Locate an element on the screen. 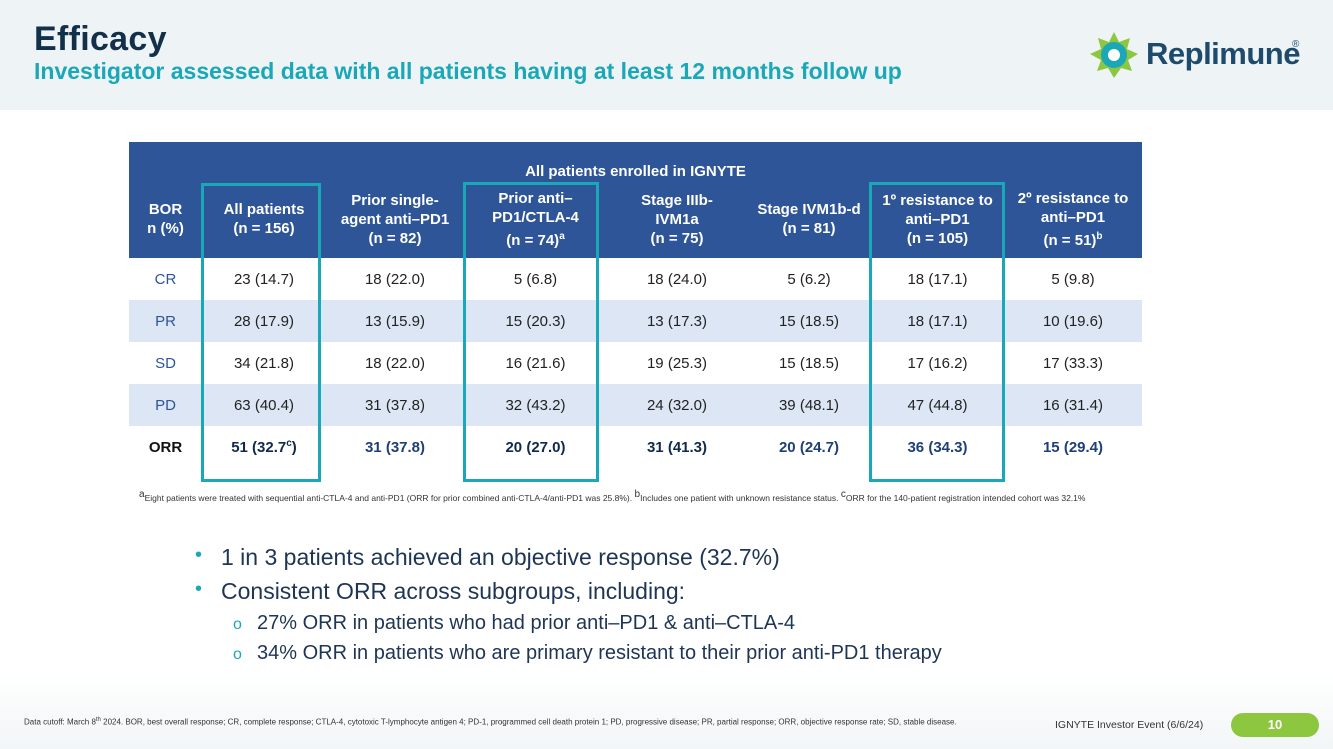 This screenshot has height=749, width=1333. col-header-secondary-resistance: 2º resistance to anti–PD1 (n = 51)b is located at coordinates (1073, 219).